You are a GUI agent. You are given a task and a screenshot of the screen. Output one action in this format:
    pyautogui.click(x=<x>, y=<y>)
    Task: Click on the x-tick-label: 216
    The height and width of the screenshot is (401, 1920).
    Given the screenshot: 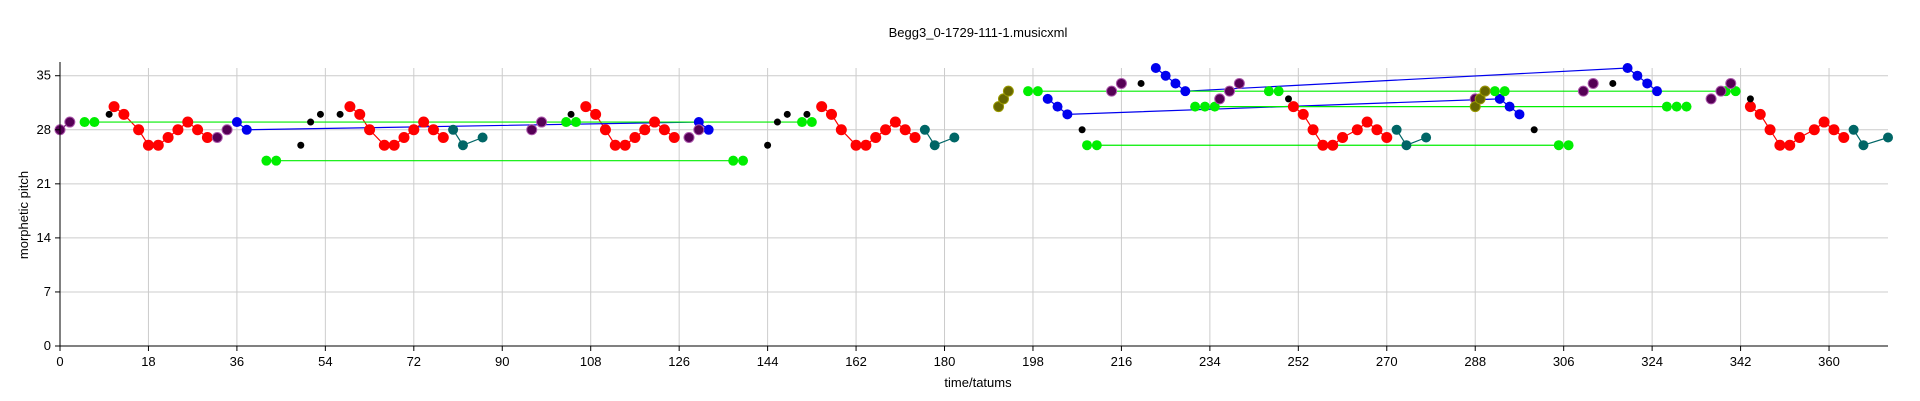 What is the action you would take?
    pyautogui.click(x=1122, y=361)
    